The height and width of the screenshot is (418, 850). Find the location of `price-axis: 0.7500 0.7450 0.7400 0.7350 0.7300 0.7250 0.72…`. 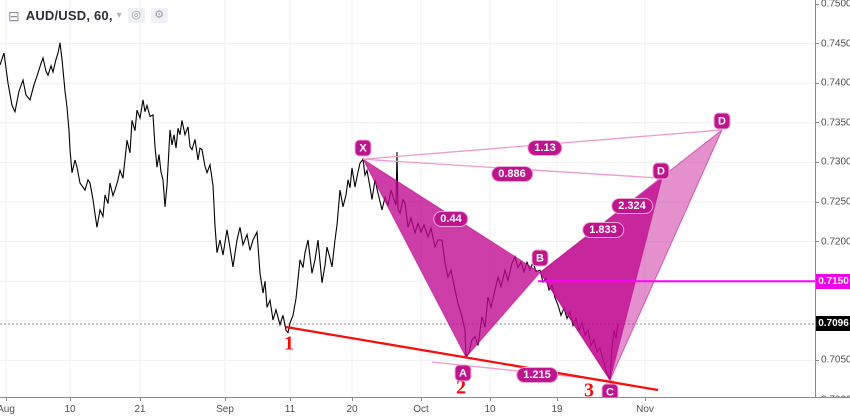

price-axis: 0.7500 0.7450 0.7400 0.7350 0.7300 0.7250 0.72… is located at coordinates (832, 203).